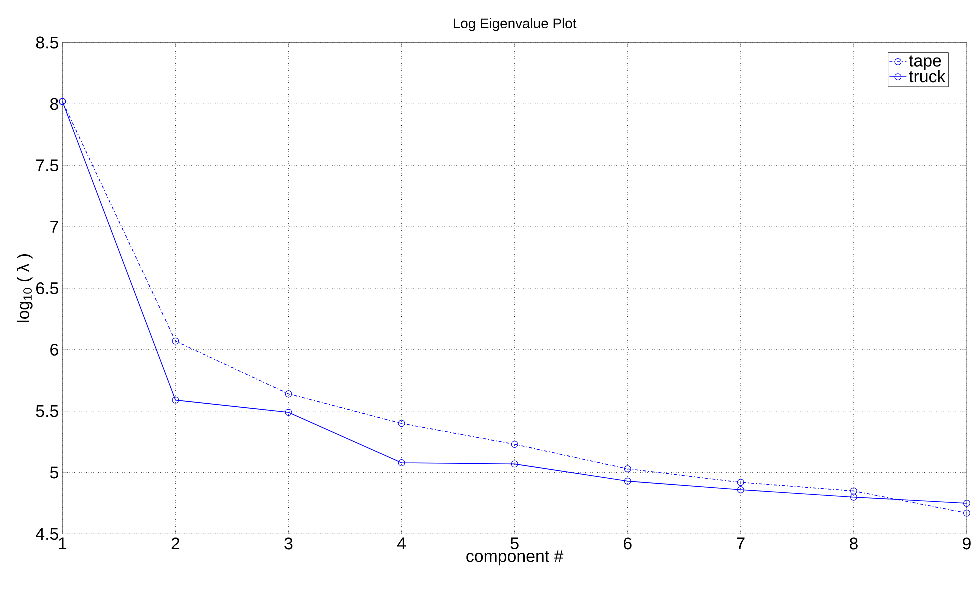  What do you see at coordinates (47, 42) in the screenshot?
I see `y-tick-label: 8.5` at bounding box center [47, 42].